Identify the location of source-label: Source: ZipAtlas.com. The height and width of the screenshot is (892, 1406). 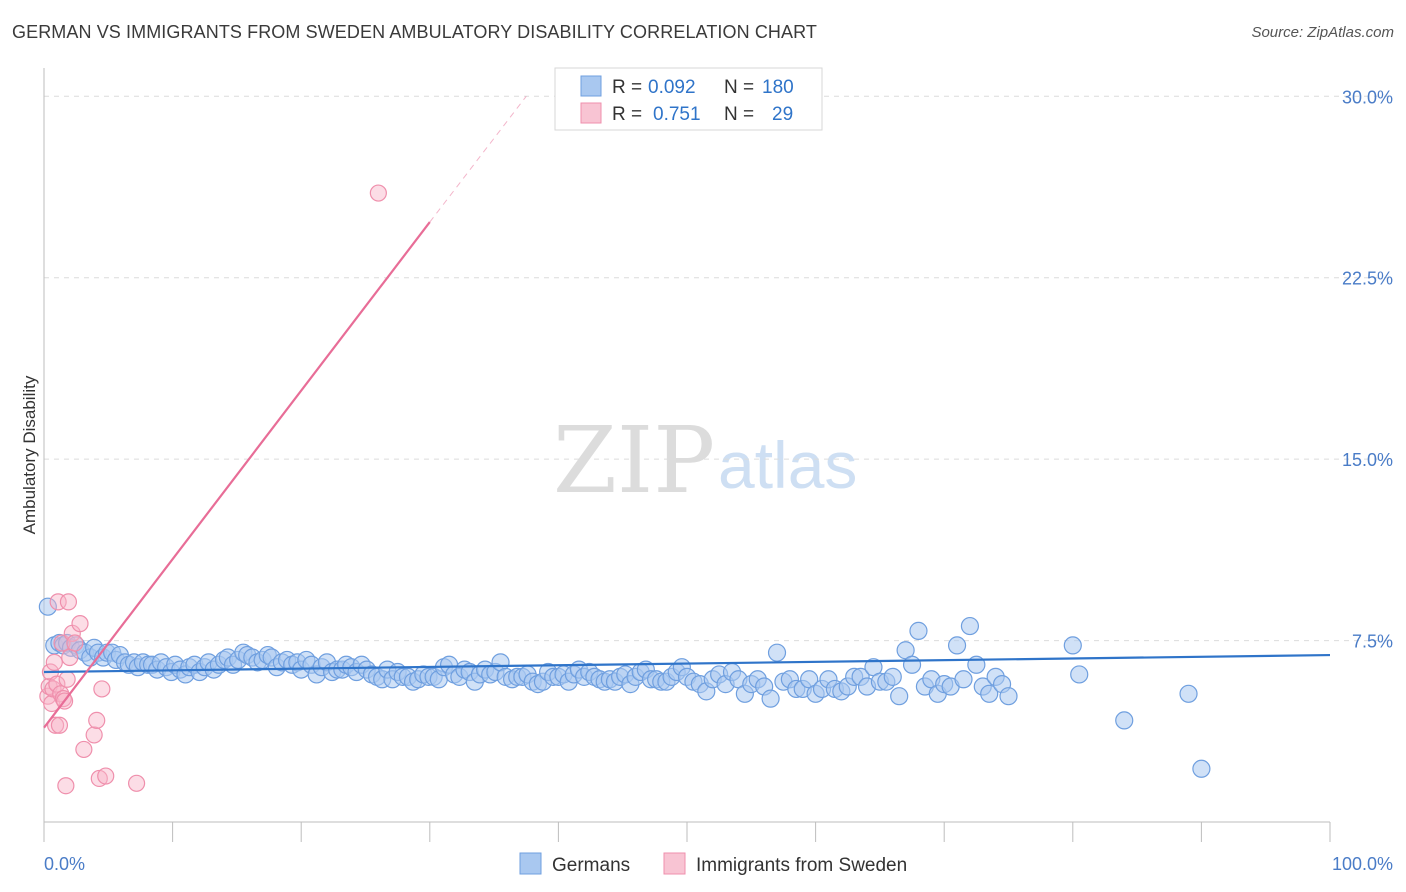
(1322, 32).